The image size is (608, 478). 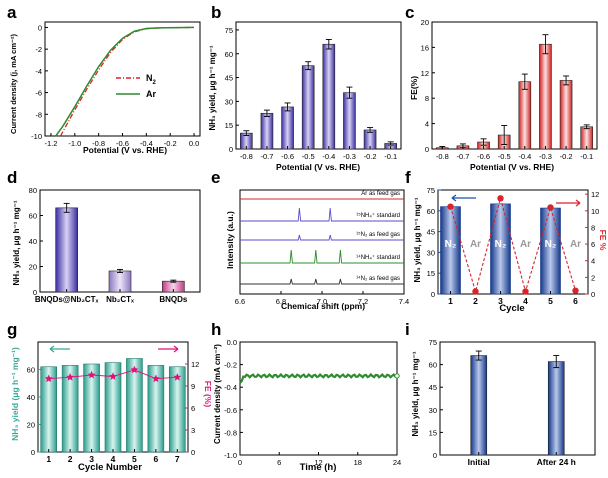 What do you see at coordinates (113, 459) in the screenshot?
I see `panel-g-xtick-label-3: 4` at bounding box center [113, 459].